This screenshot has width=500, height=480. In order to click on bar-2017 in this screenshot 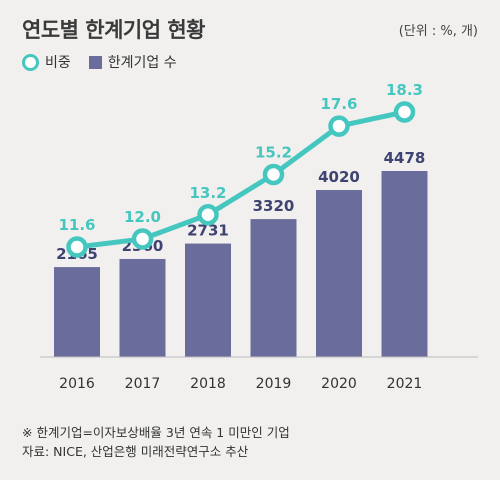, I will do `click(142, 307)`.